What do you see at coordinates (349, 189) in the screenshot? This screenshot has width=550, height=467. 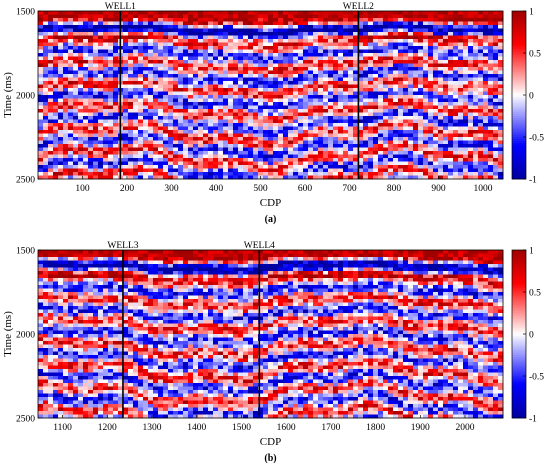 I see `x-tick-label: 700` at bounding box center [349, 189].